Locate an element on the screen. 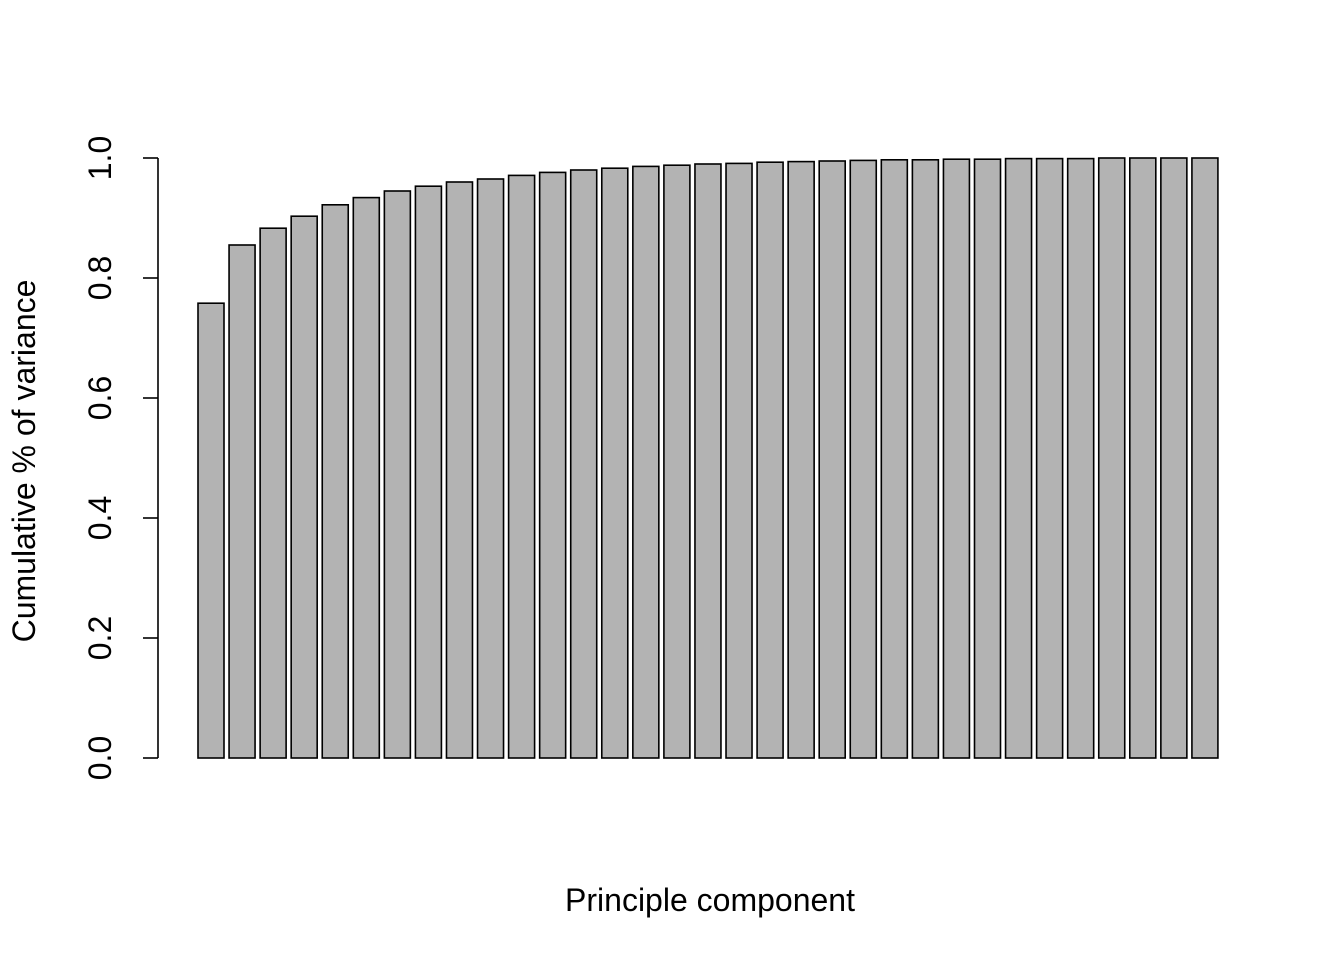 This screenshot has width=1344, height=960. y-tick-label: 0.0 is located at coordinates (100, 758).